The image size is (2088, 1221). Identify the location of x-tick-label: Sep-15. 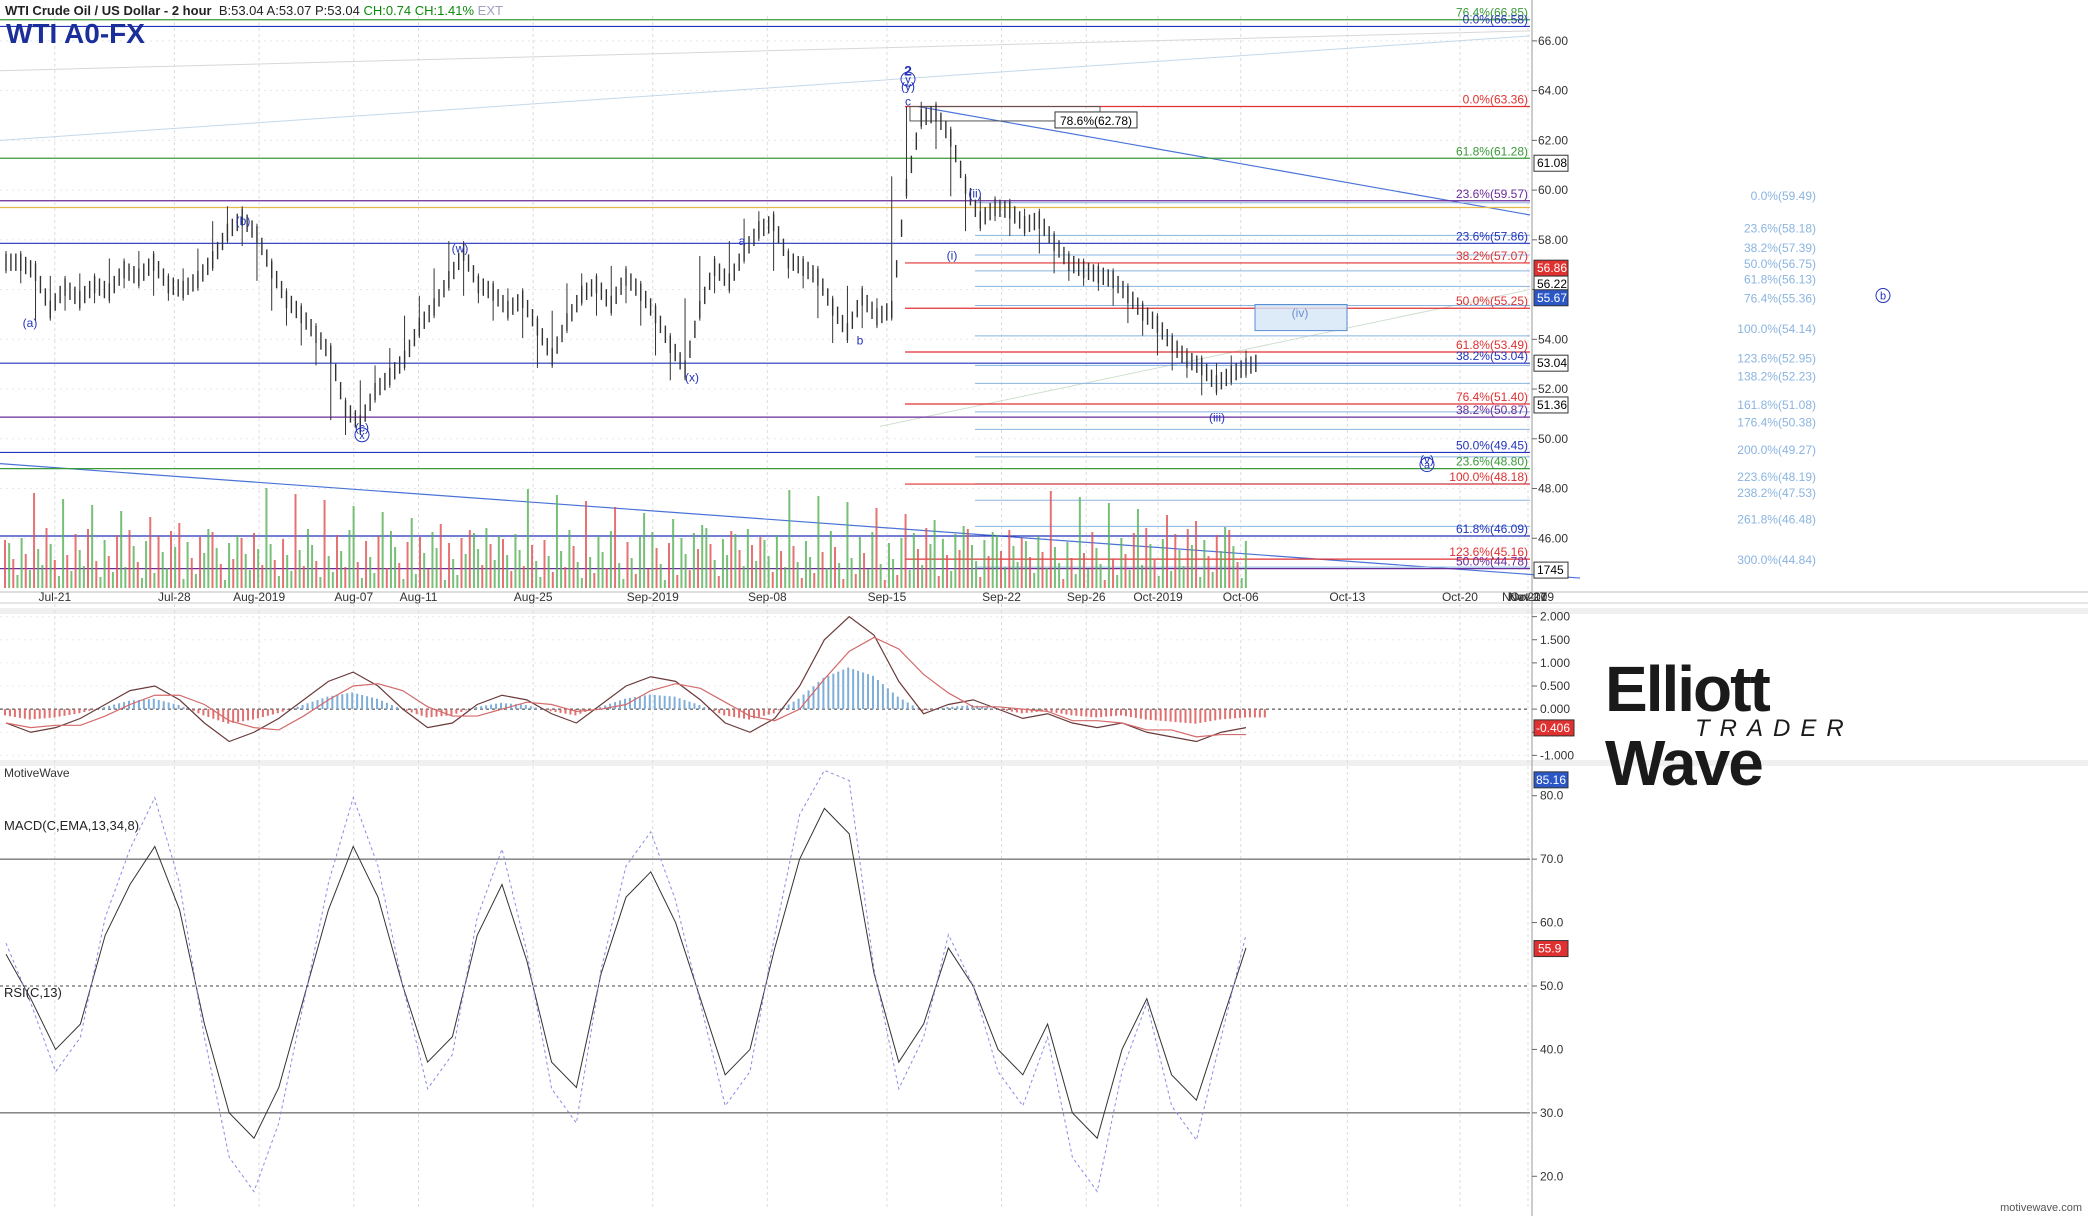
(887, 597).